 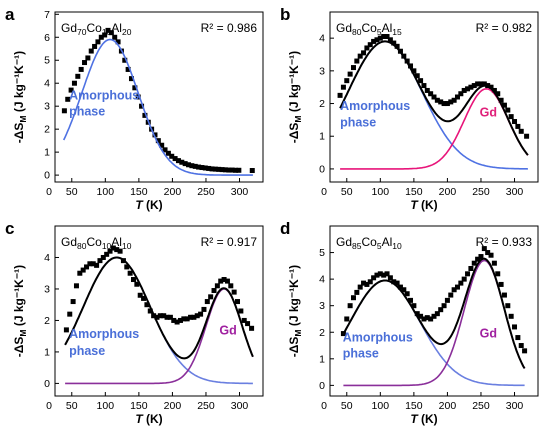 I want to click on y-tick-label: 5, so click(x=322, y=253).